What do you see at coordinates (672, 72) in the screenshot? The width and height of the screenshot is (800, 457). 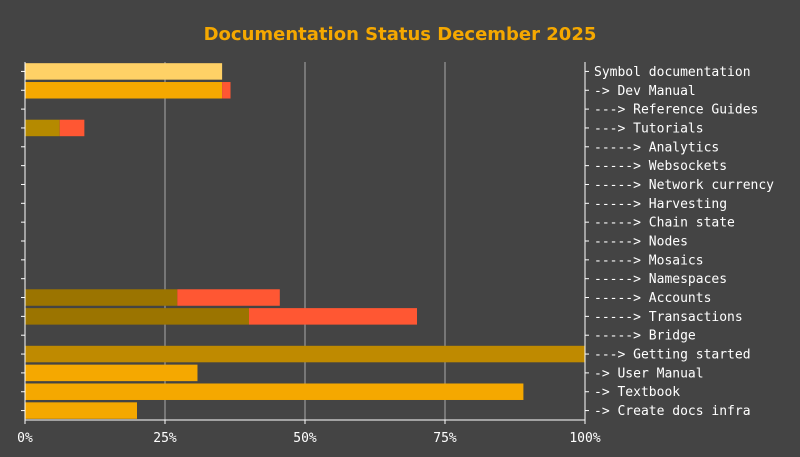 I see `category-label-0: Symbol documentation` at bounding box center [672, 72].